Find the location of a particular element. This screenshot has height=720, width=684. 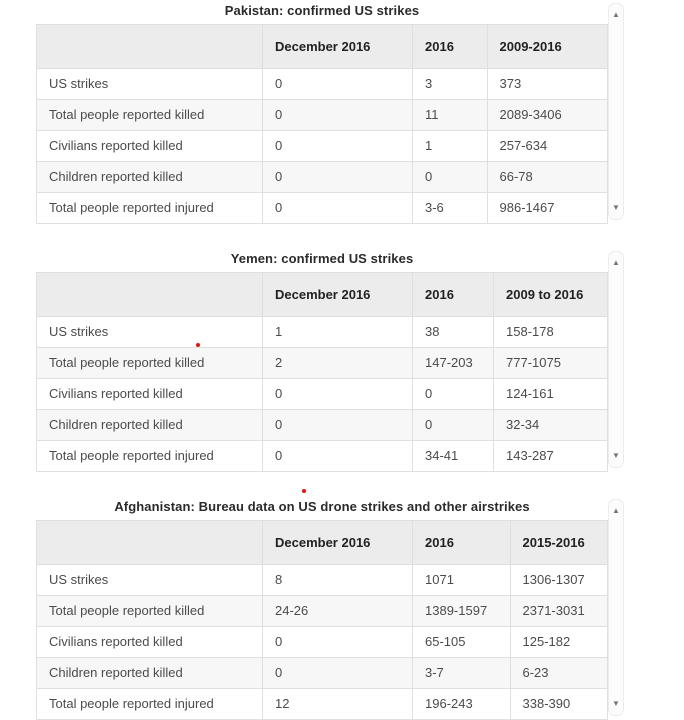

table-row: Children reported killed 0 0 32-34 is located at coordinates (322, 425).